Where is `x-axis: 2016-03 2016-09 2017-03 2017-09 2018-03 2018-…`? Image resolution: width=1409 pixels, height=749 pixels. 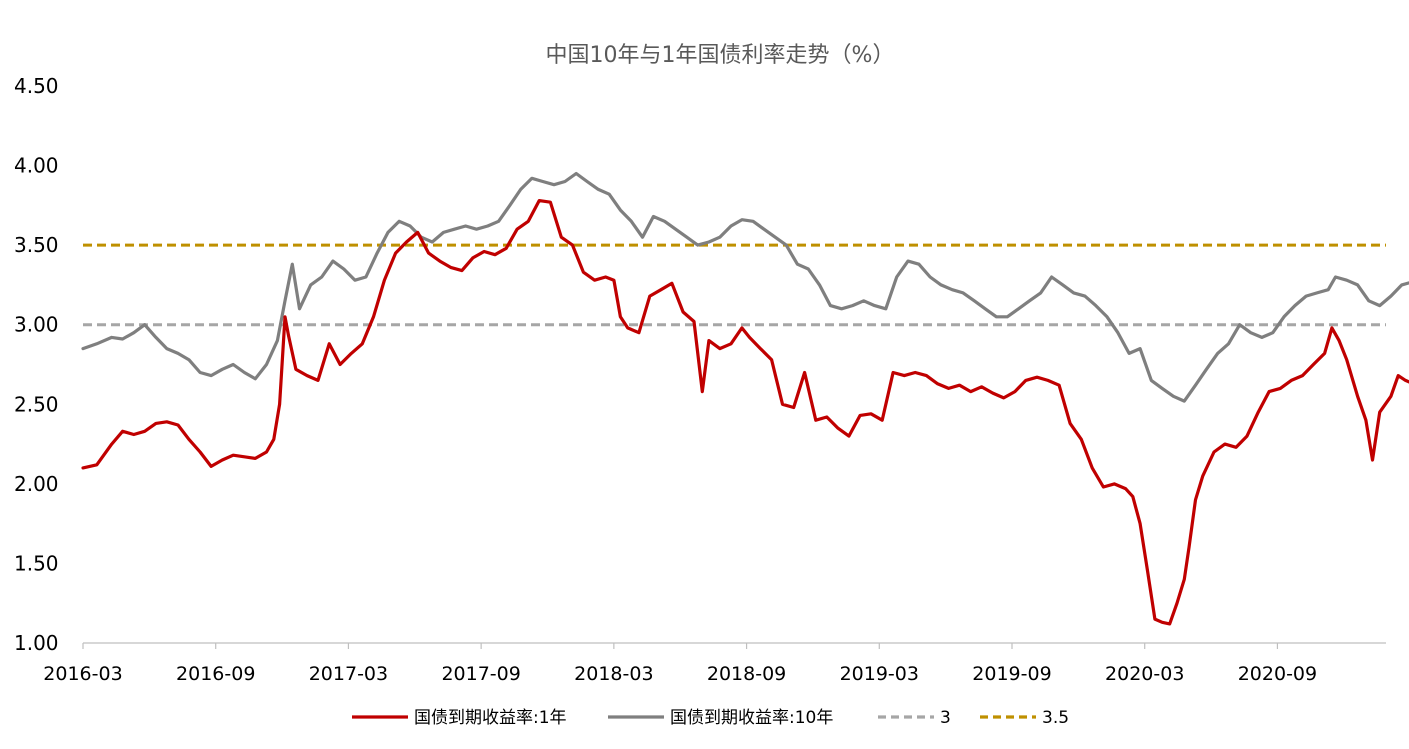
x-axis: 2016-03 2016-09 2017-03 2017-09 2018-03 2018-… is located at coordinates (714, 663).